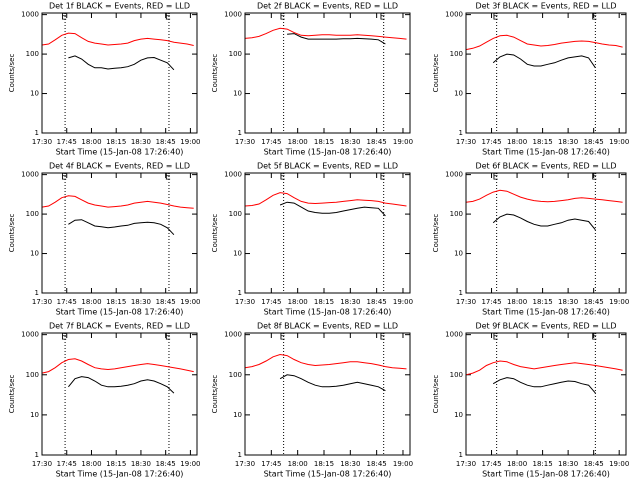 The width and height of the screenshot is (640, 480). What do you see at coordinates (119, 326) in the screenshot?
I see `chart-title: Det 7f BLACK = Events, RED = LLD` at bounding box center [119, 326].